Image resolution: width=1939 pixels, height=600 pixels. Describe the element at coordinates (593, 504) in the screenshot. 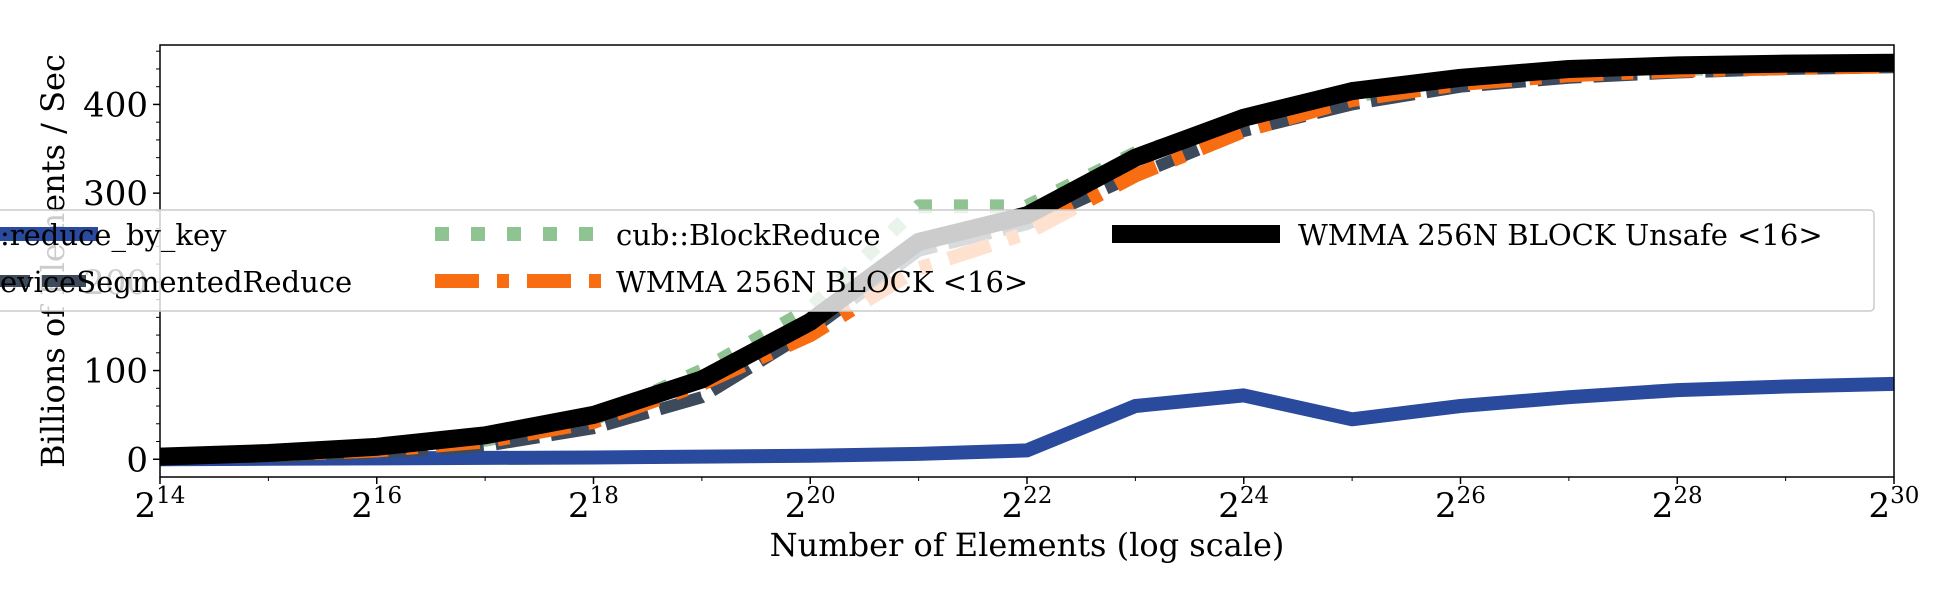

I see `x-tick-label: 218` at that location.